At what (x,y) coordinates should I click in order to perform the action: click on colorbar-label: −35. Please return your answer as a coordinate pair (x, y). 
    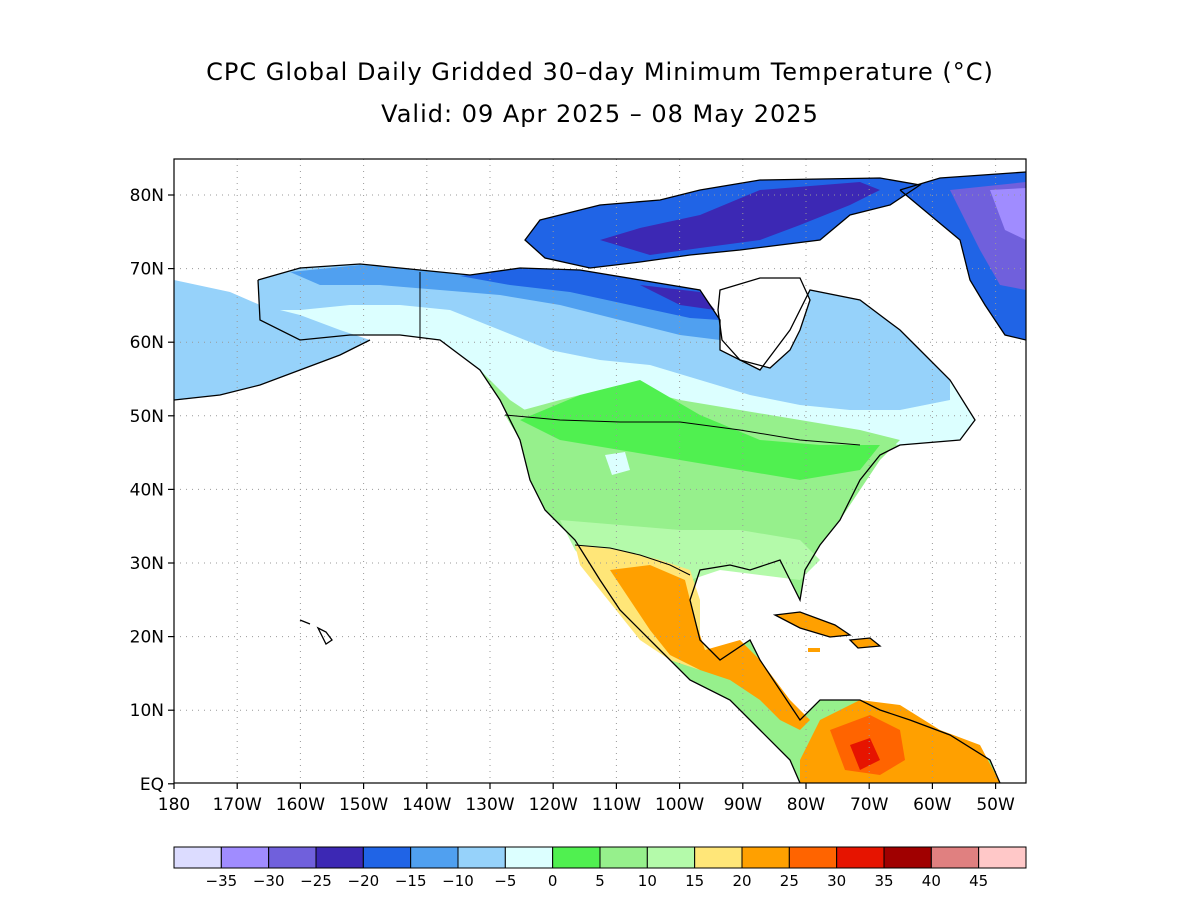
    Looking at the image, I should click on (222, 881).